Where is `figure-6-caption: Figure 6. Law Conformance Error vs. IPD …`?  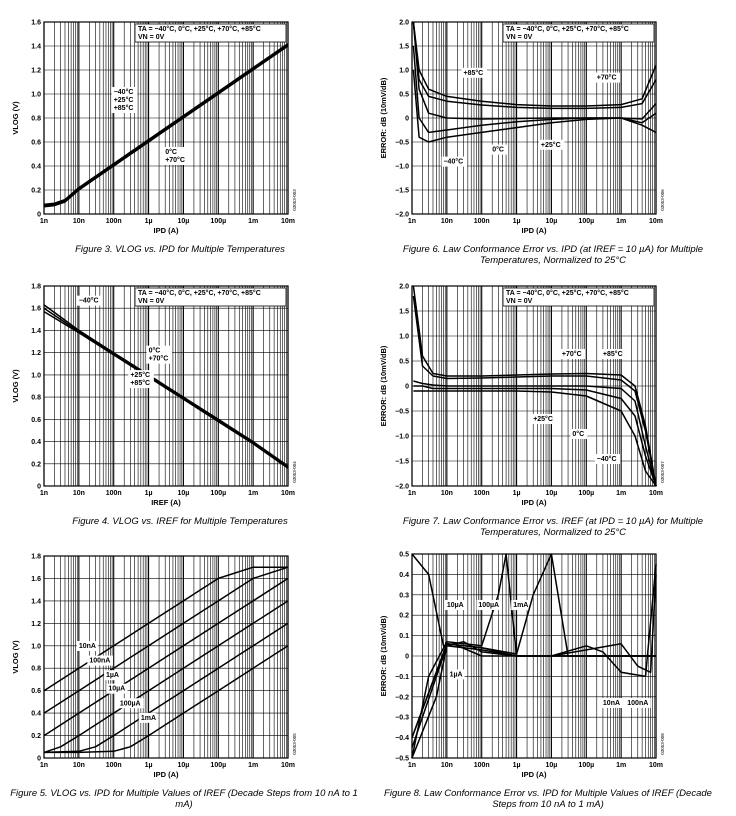 figure-6-caption: Figure 6. Law Conformance Error vs. IPD … is located at coordinates (553, 255).